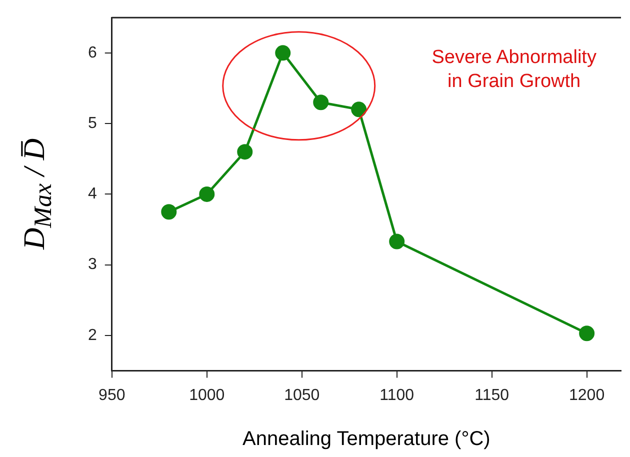 The width and height of the screenshot is (630, 457). What do you see at coordinates (112, 395) in the screenshot?
I see `x-tick-label: 950` at bounding box center [112, 395].